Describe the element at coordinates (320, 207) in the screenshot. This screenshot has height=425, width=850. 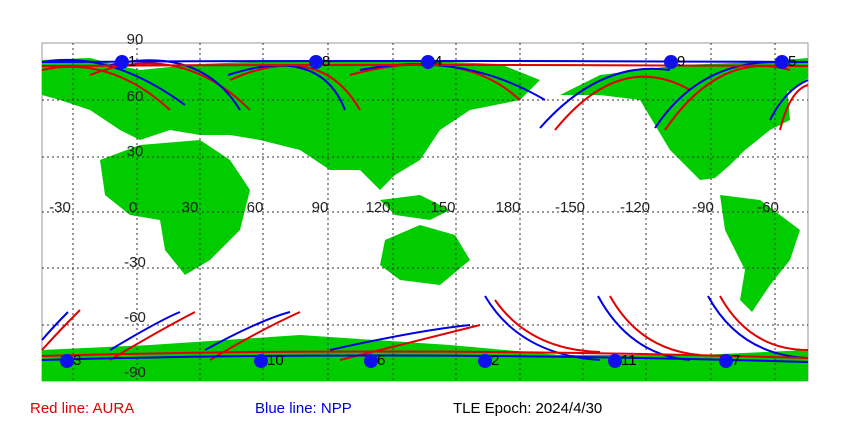
I see `lon-label: 90` at that location.